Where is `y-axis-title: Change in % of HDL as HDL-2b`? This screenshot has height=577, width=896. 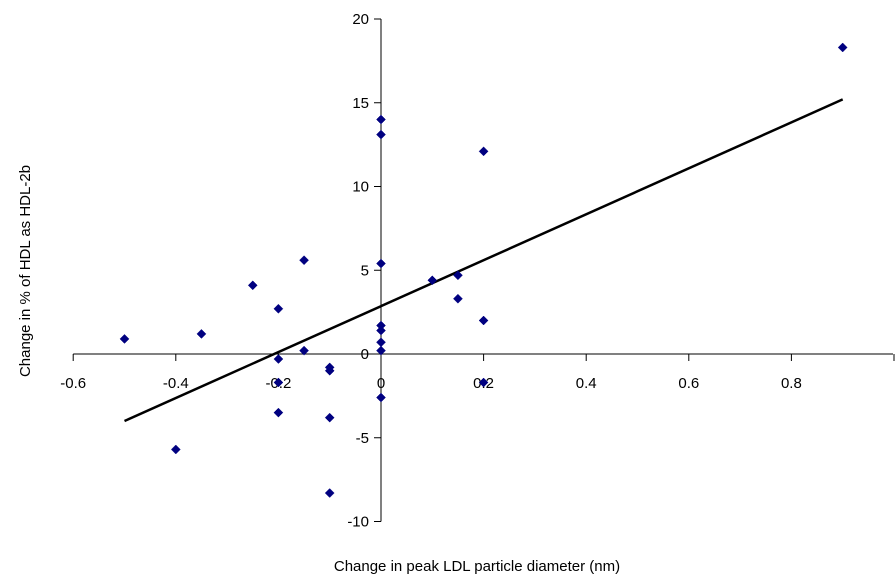 y-axis-title: Change in % of HDL as HDL-2b is located at coordinates (25, 271).